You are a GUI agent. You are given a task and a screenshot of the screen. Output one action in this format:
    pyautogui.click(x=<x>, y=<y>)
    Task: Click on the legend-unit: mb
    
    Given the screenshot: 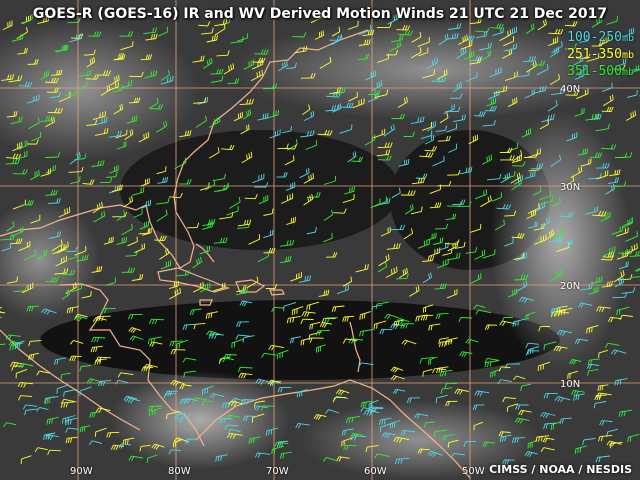 What is the action you would take?
    pyautogui.click(x=627, y=55)
    